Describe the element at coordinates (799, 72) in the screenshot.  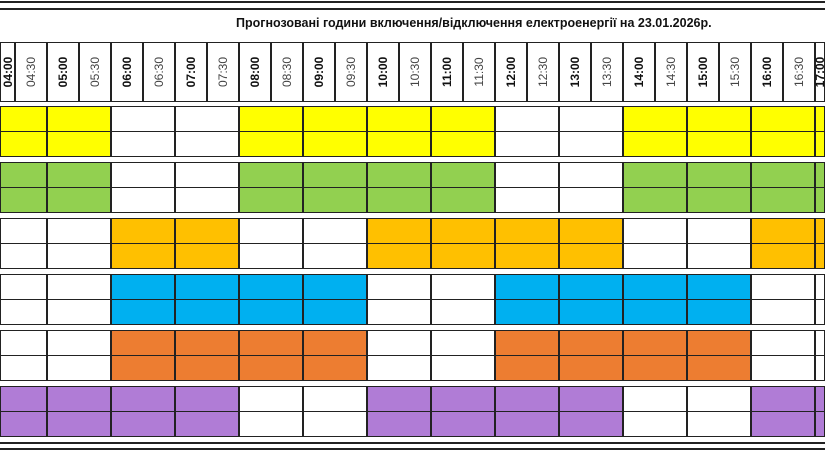
I see `time-label: 16:30` at that location.